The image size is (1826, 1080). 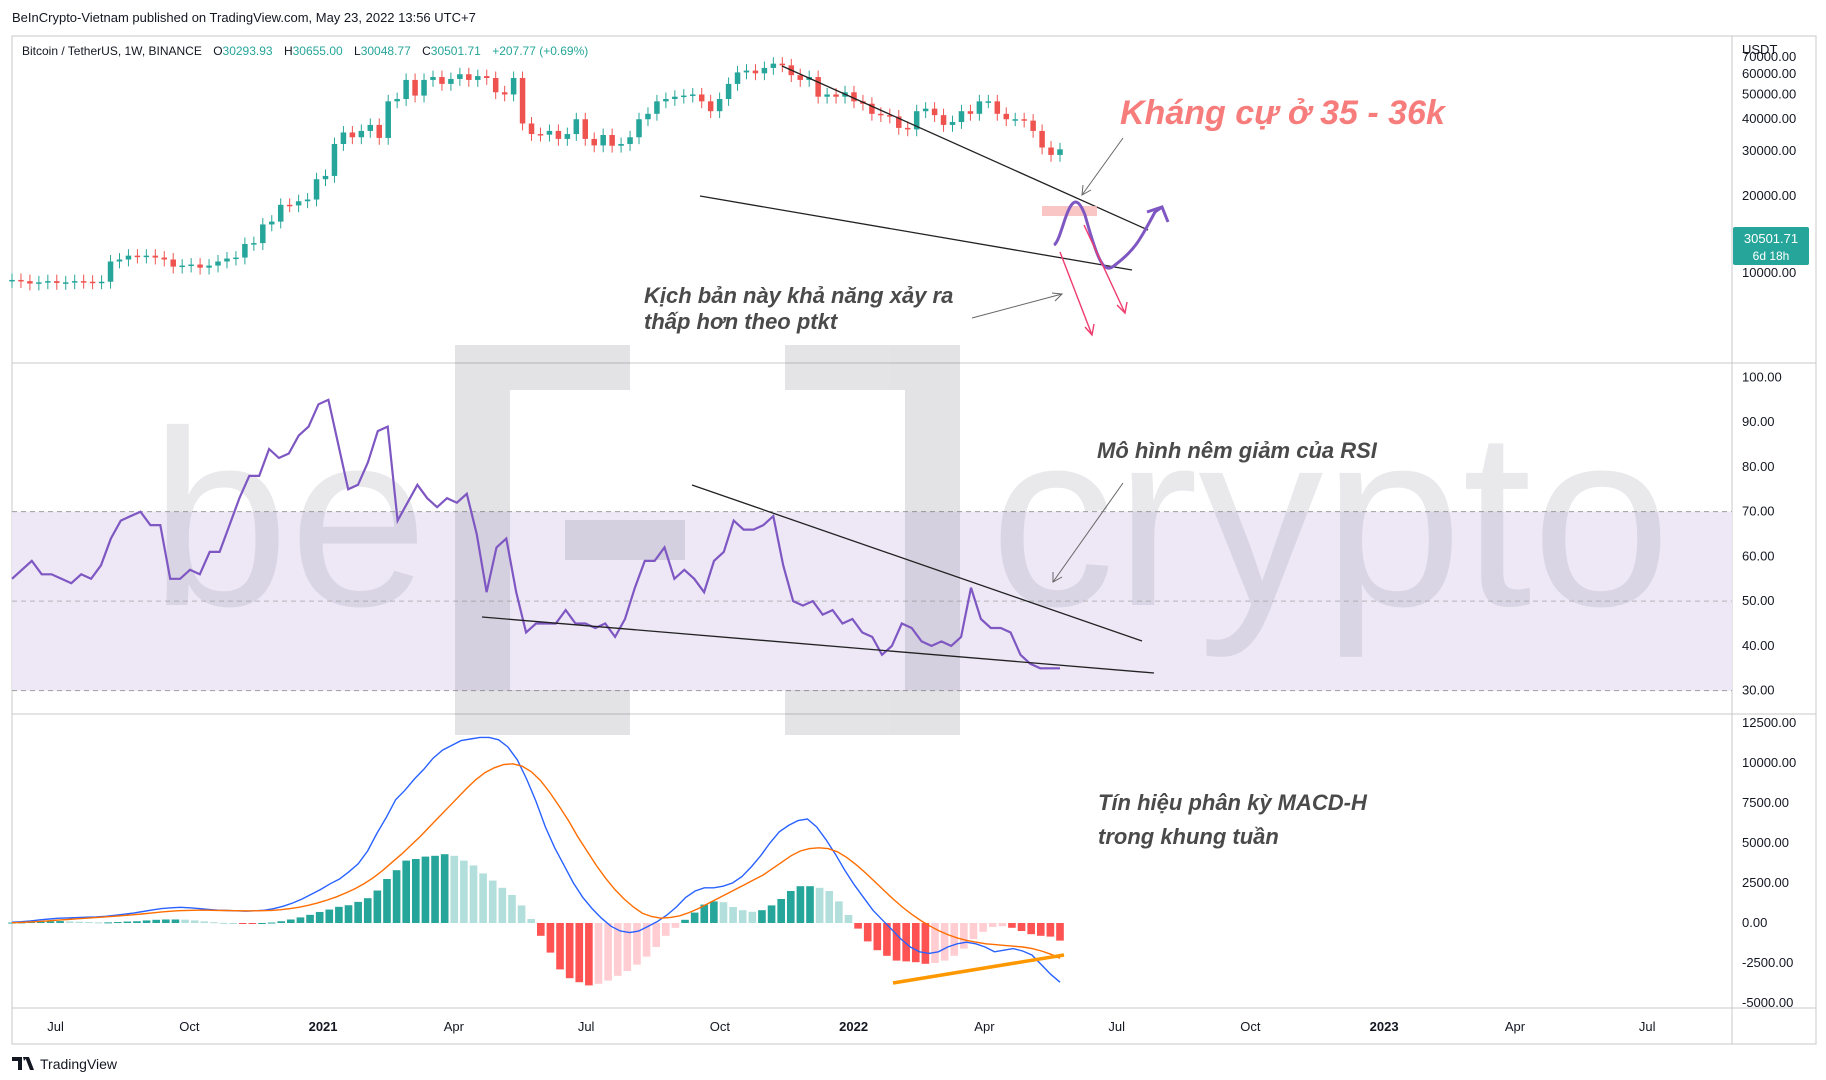 I want to click on tradingview-logo: TradingView, so click(x=65, y=1064).